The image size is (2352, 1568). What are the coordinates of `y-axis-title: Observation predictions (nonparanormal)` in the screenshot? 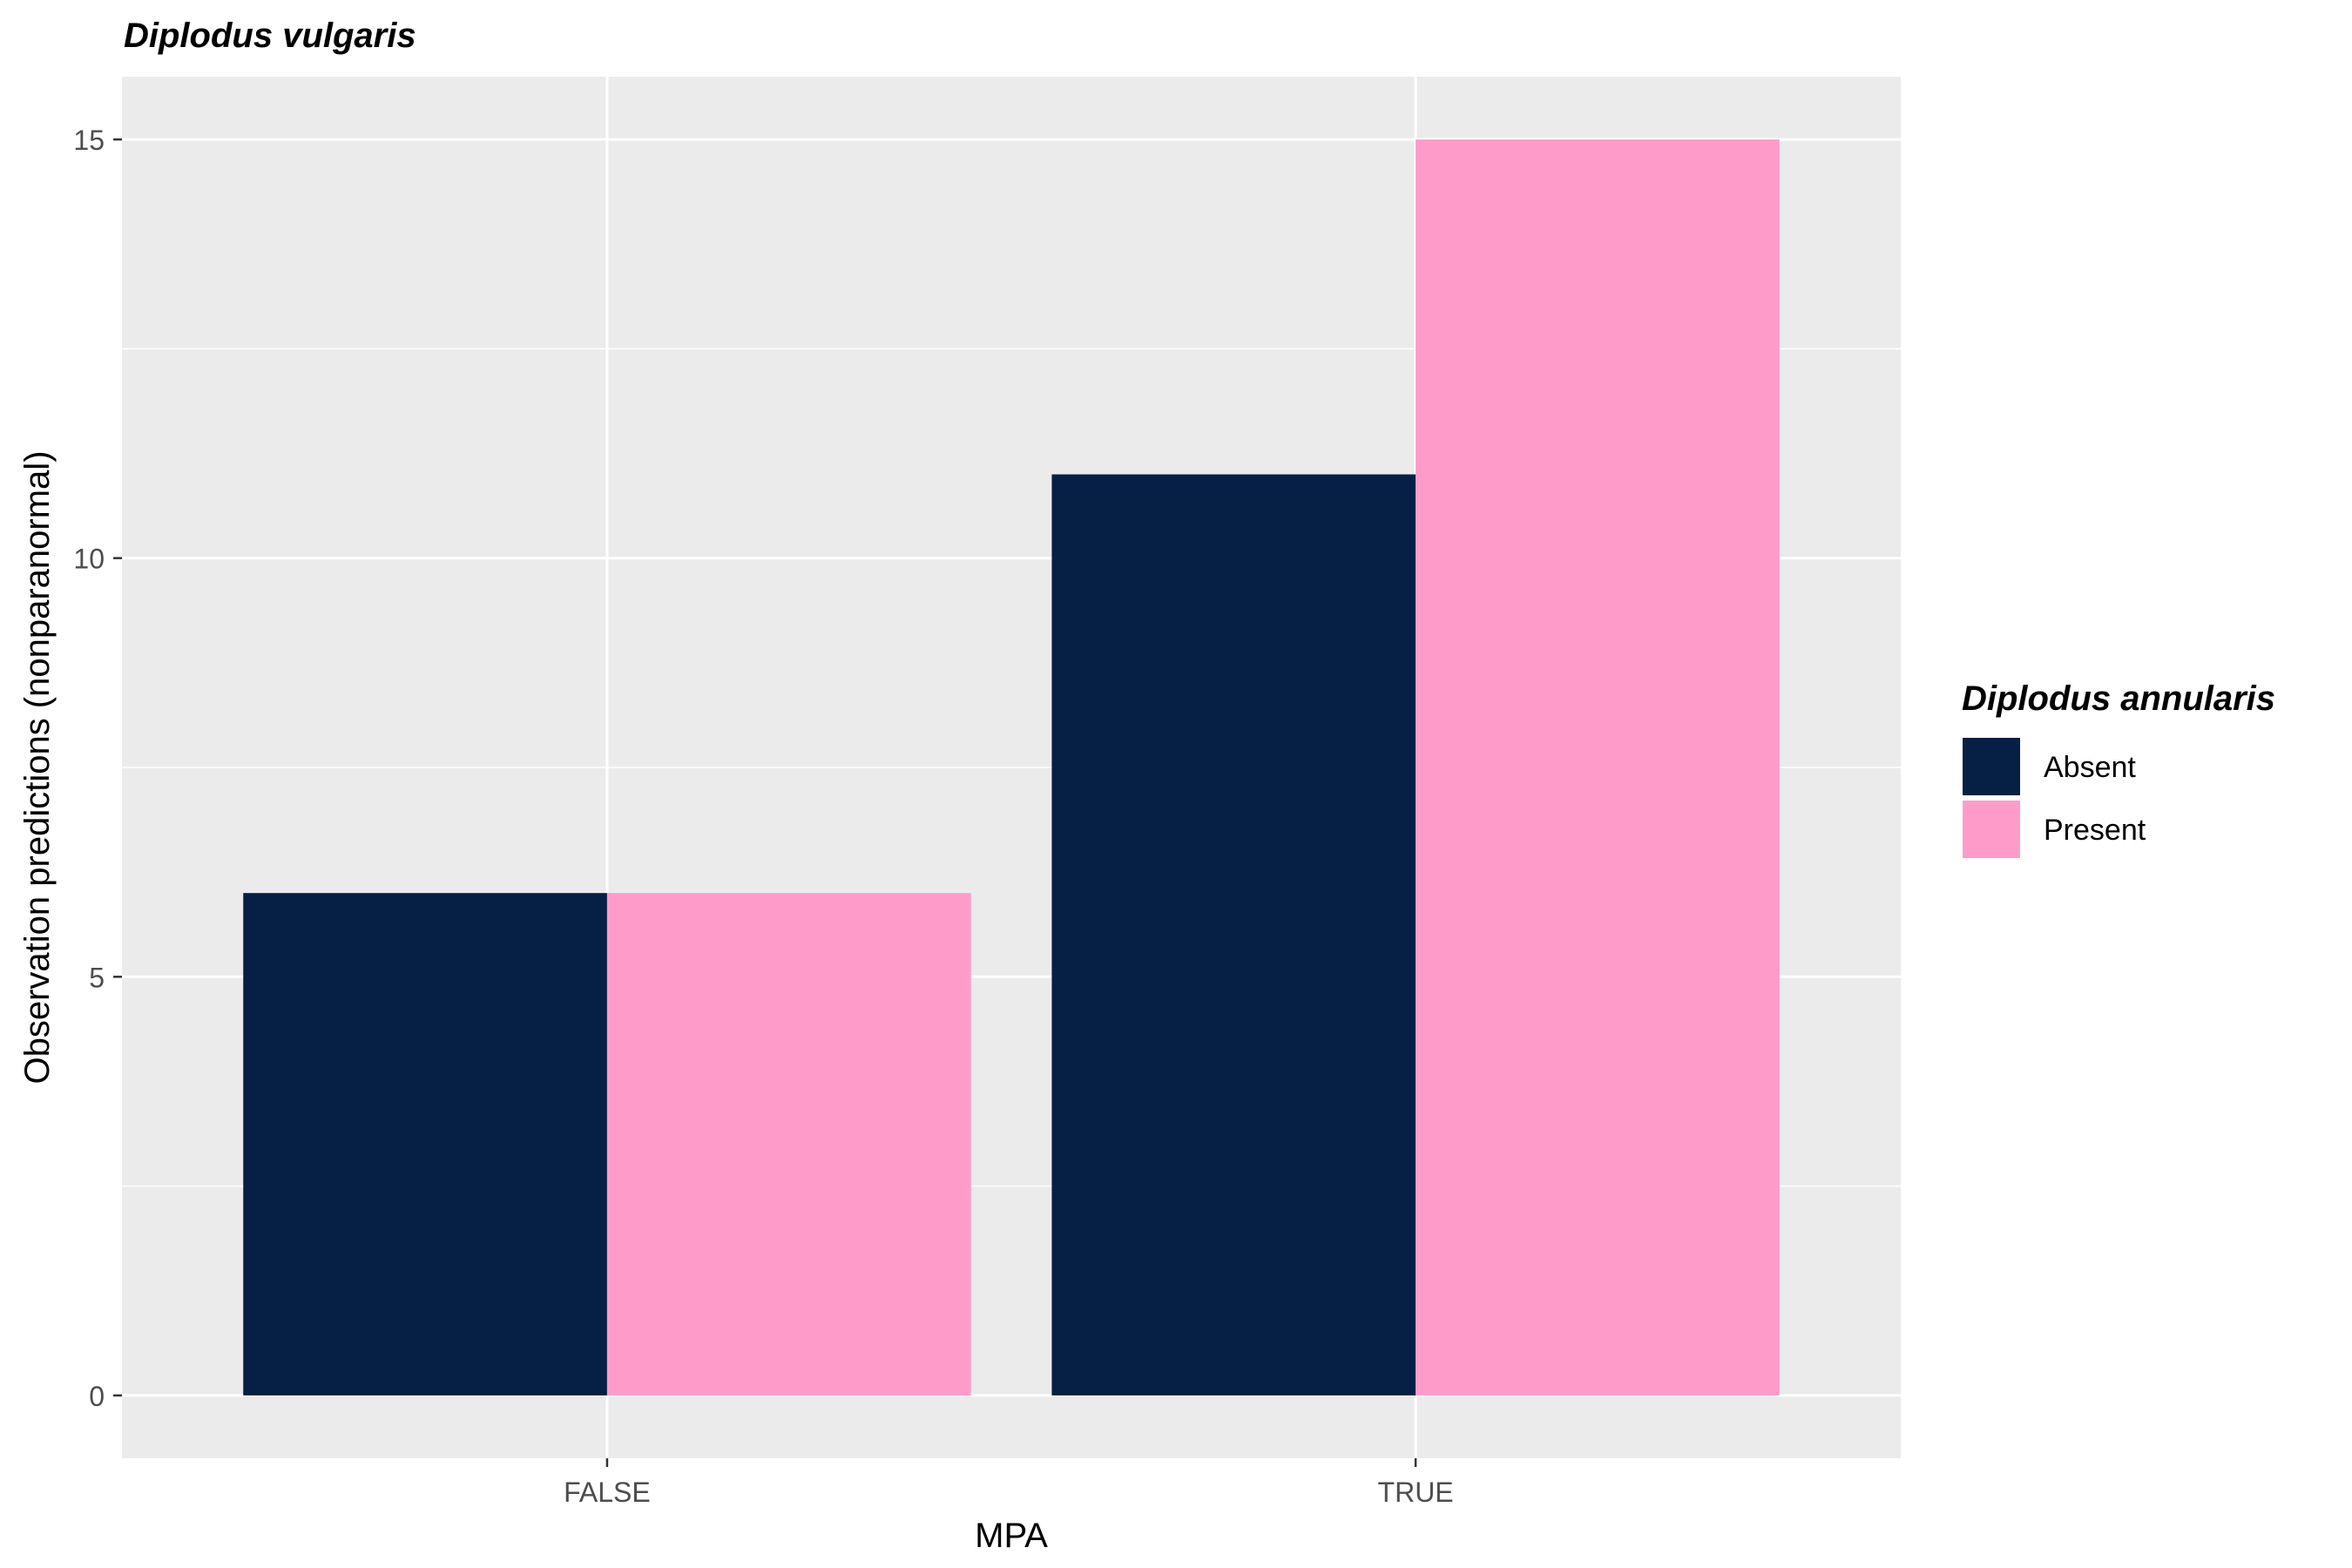 It's located at (37, 767).